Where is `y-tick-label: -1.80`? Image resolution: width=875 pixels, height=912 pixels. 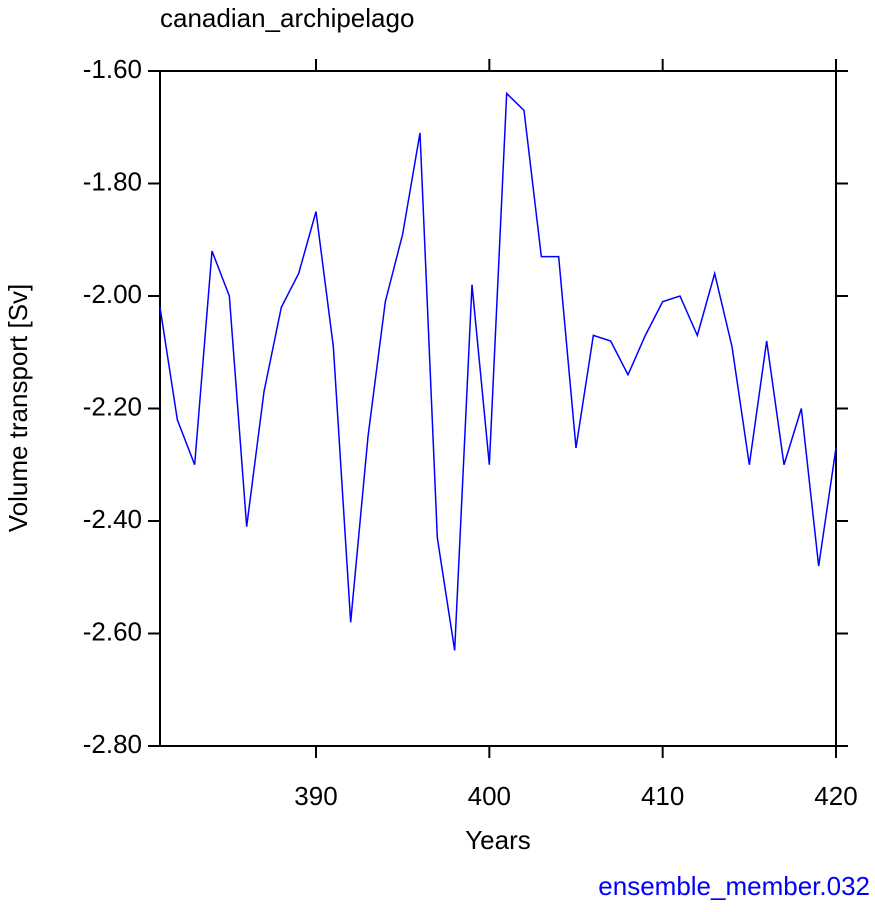
y-tick-label: -1.80 is located at coordinates (112, 181).